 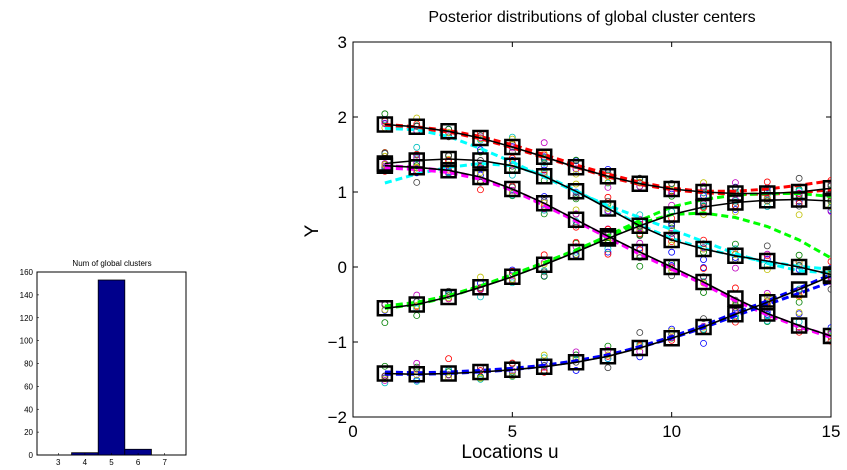 I want to click on histogram-title: Num of global clusters, so click(x=111, y=263).